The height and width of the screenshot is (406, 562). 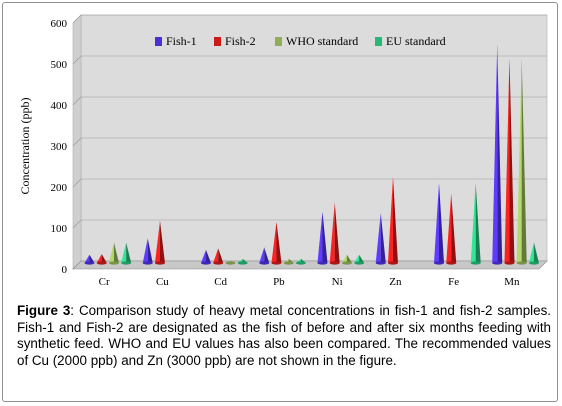 I want to click on cone-eu-standard-pb, so click(x=300, y=261).